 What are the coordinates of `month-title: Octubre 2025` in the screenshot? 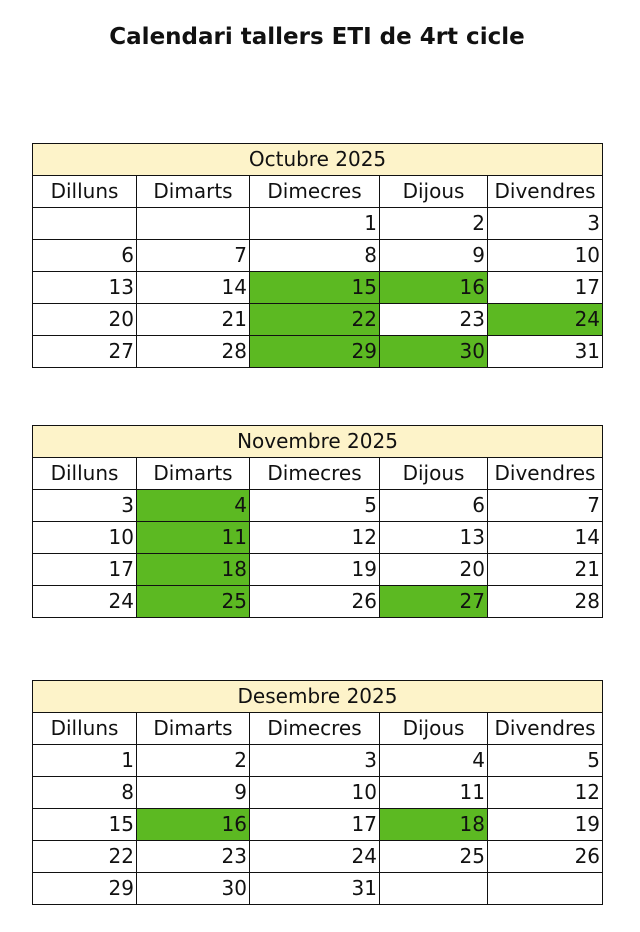 It's located at (317, 159).